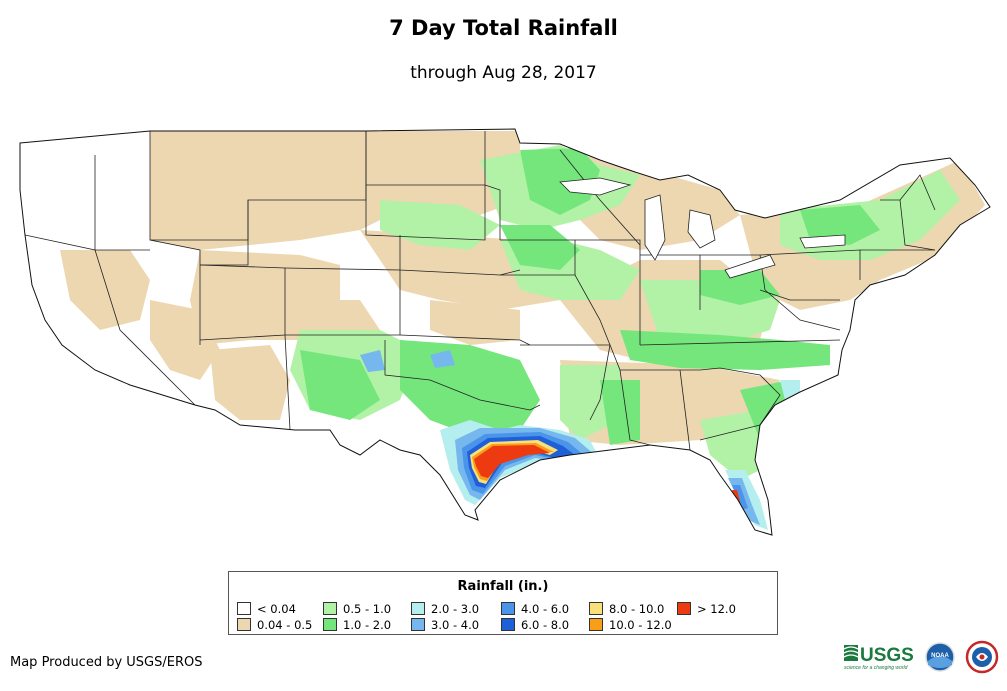 The width and height of the screenshot is (1007, 691). I want to click on legend-item: 1.0 - 2.0, so click(357, 625).